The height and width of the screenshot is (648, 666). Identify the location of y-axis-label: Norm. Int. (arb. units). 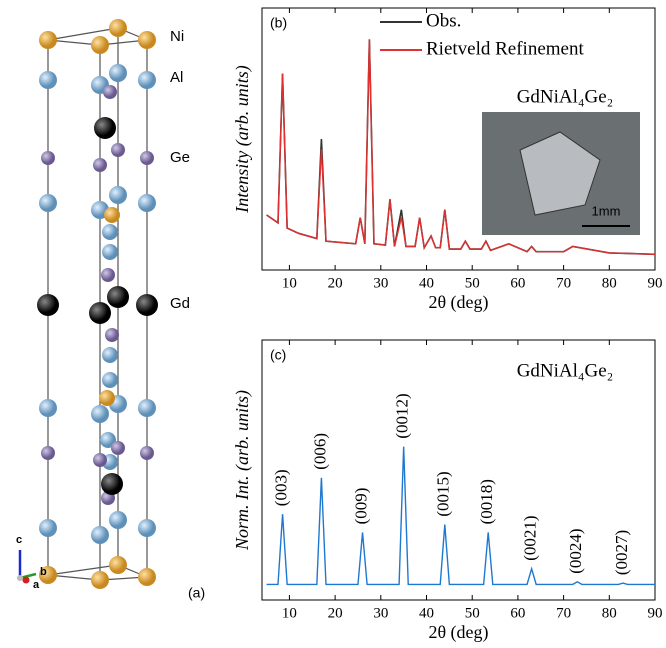
(242, 470).